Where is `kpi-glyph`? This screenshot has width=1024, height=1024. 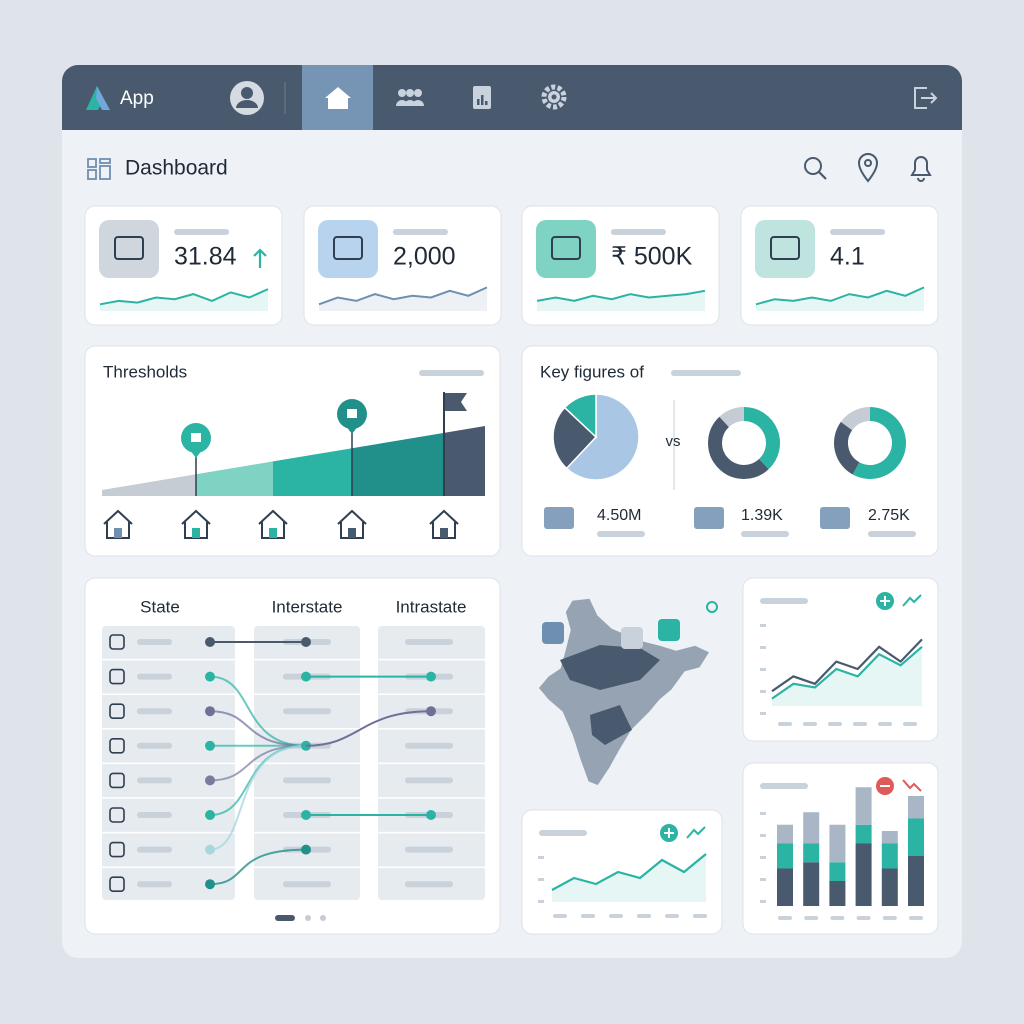 kpi-glyph is located at coordinates (566, 248).